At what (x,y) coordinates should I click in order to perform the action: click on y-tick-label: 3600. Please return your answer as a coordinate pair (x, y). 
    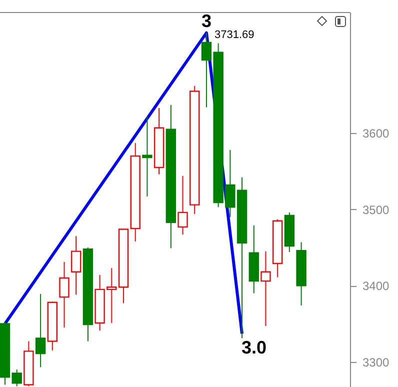
    Looking at the image, I should click on (376, 133).